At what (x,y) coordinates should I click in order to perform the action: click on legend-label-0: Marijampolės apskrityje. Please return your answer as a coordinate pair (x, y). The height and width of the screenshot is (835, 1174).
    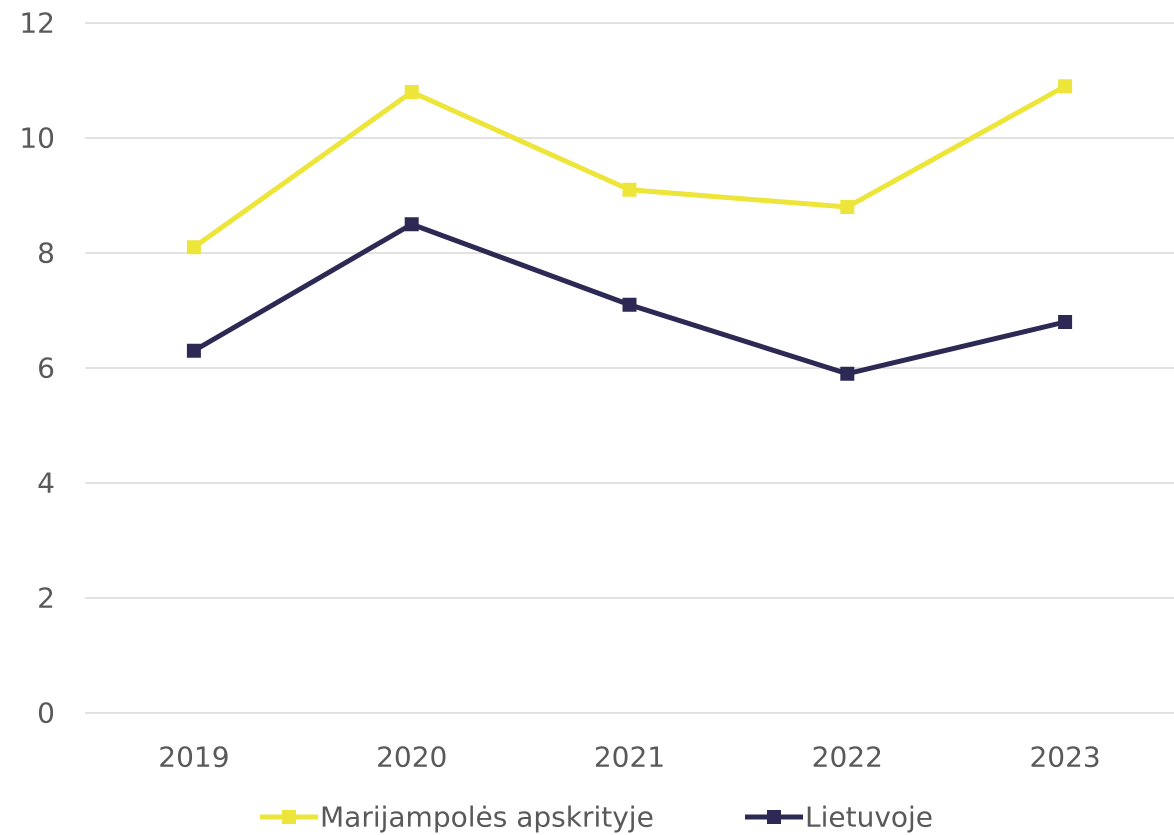
    Looking at the image, I should click on (487, 817).